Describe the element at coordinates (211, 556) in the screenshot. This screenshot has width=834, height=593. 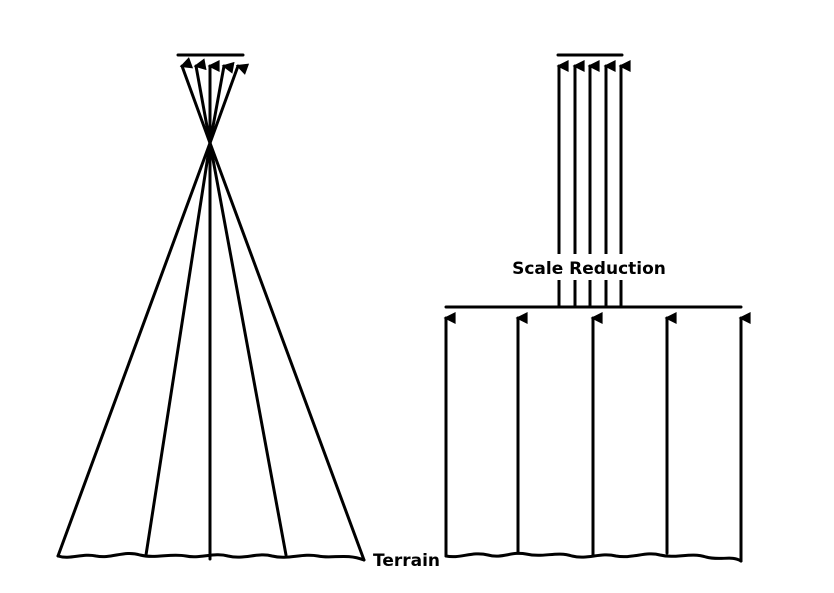
I see `terrain-surface-left` at that location.